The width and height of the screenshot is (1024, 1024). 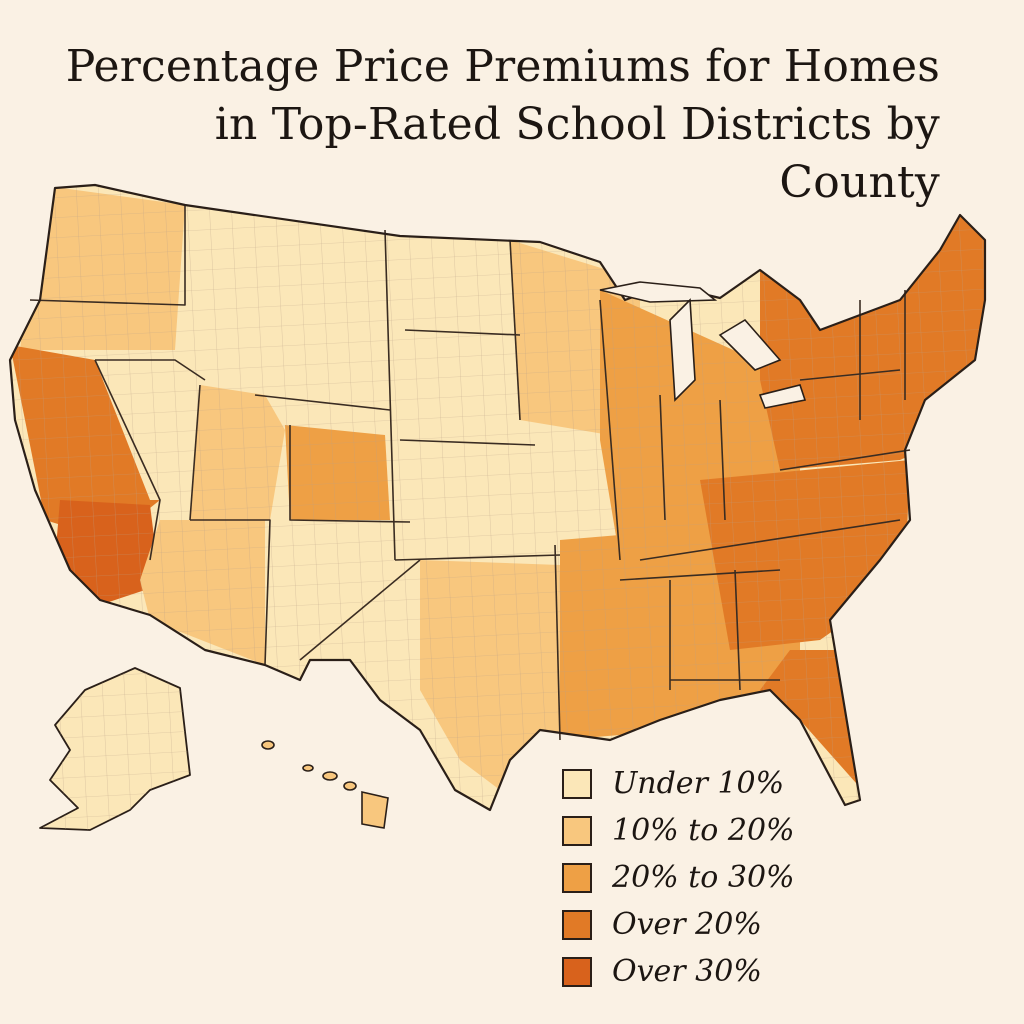 What do you see at coordinates (325, 784) in the screenshot?
I see `hawaii` at bounding box center [325, 784].